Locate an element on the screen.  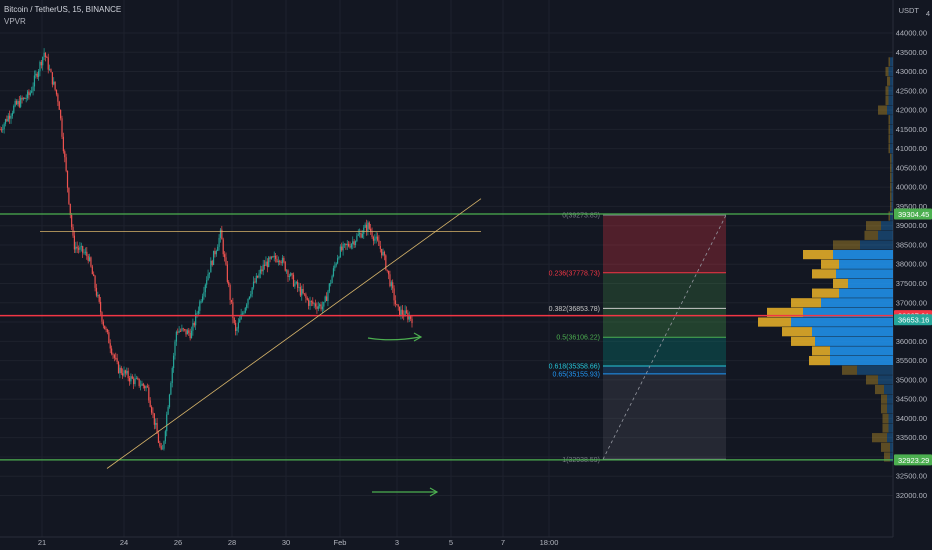
arrow-head is located at coordinates (434, 492).